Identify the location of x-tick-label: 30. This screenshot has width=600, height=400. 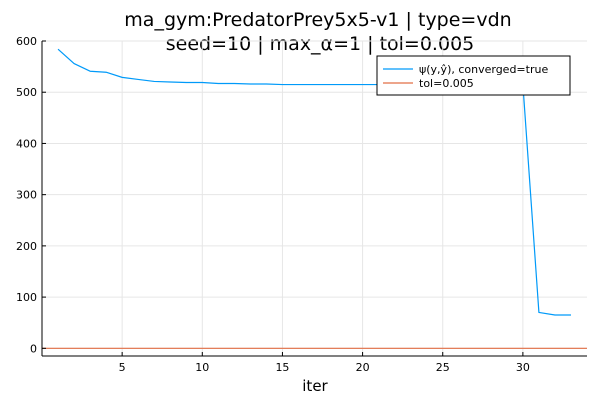
(523, 367).